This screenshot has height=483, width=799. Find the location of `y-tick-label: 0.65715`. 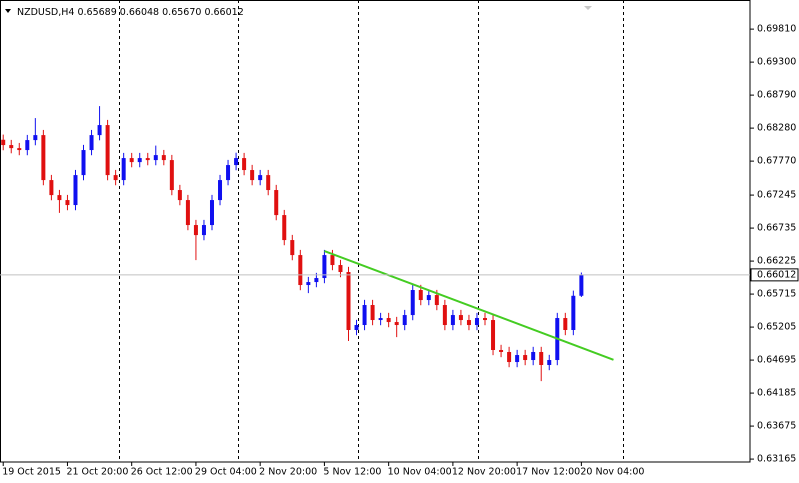

y-tick-label: 0.65715 is located at coordinates (776, 294).